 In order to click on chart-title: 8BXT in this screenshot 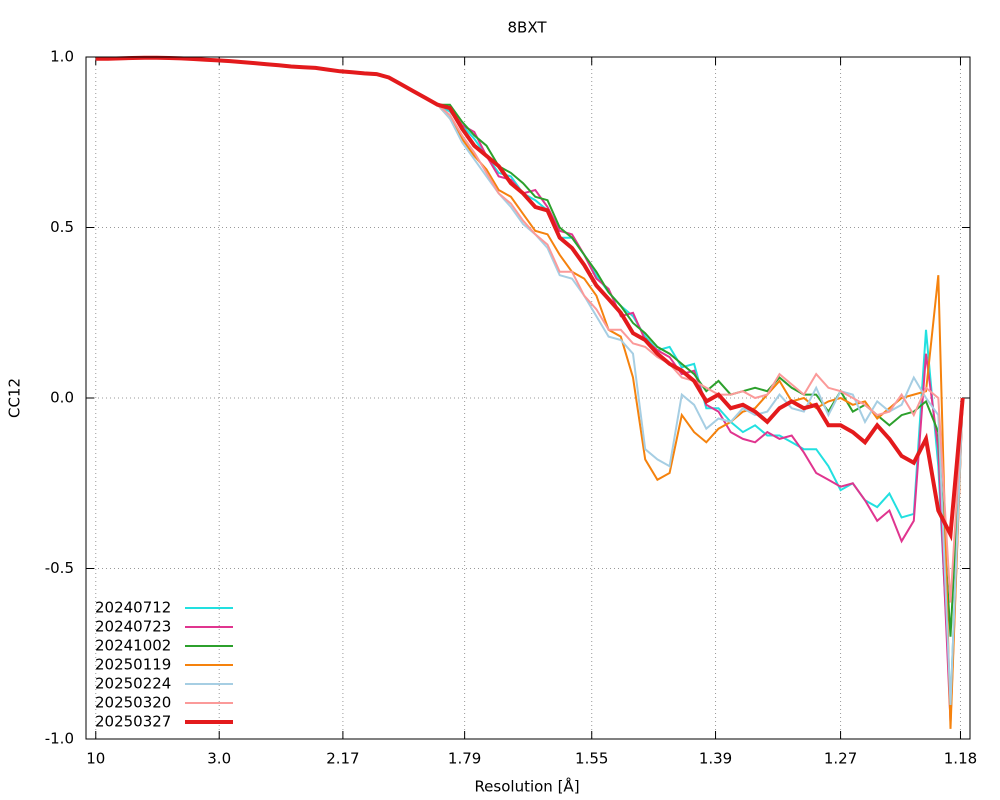, I will do `click(527, 28)`.